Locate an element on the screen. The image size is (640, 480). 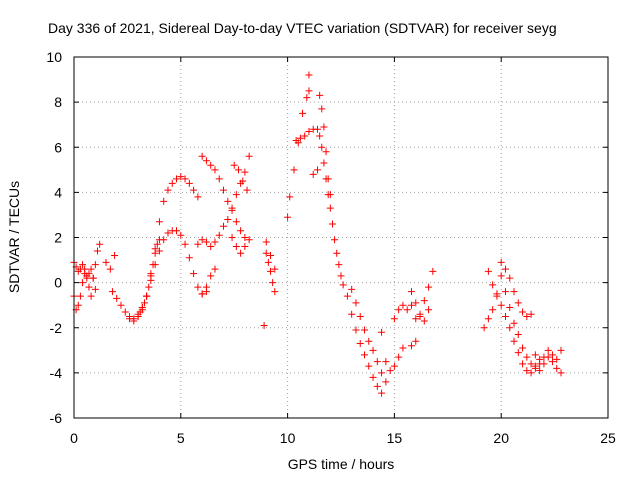
series-arc-n is located at coordinates (298, 154).